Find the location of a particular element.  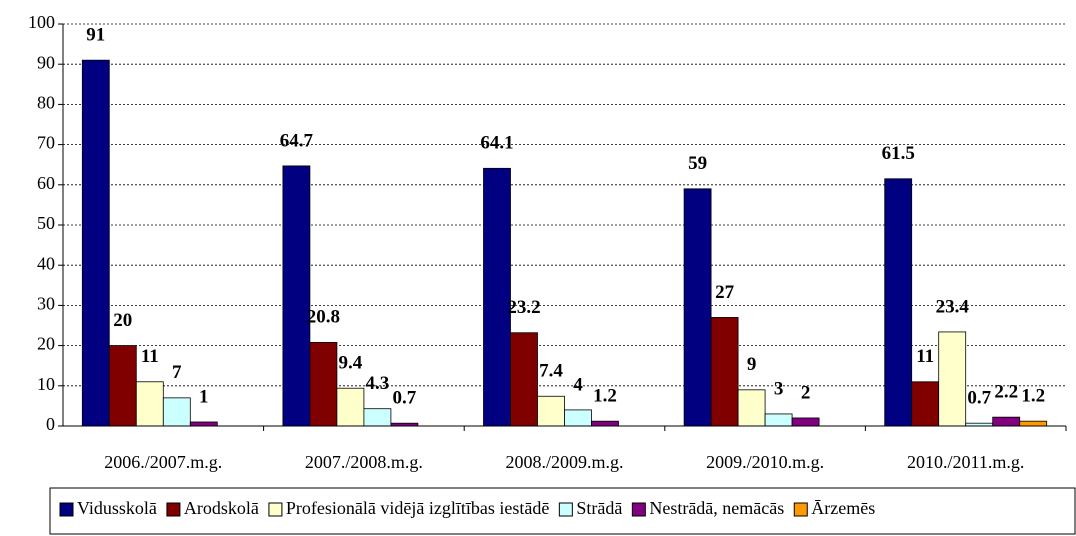

legend-box is located at coordinates (562, 511).